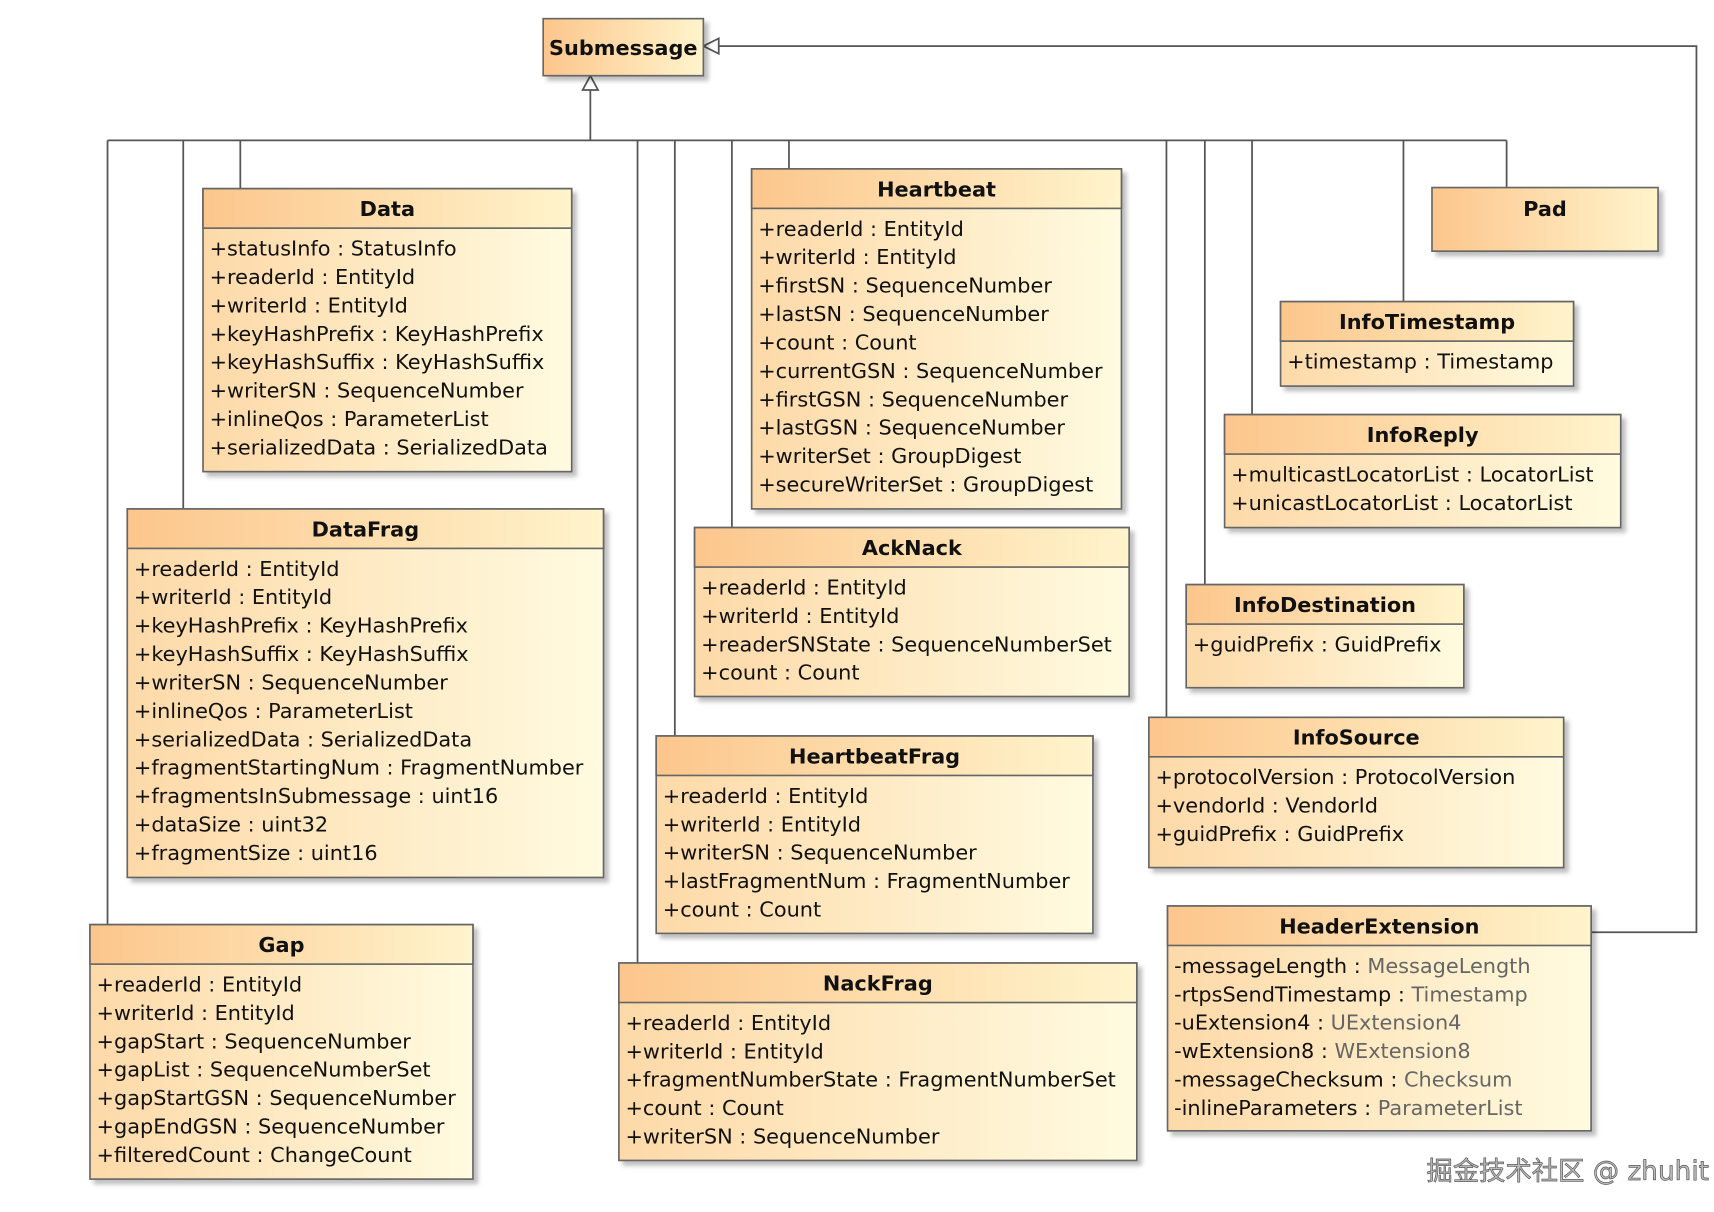  Describe the element at coordinates (471, 447) in the screenshot. I see `attribute-type: SerializedData` at that location.